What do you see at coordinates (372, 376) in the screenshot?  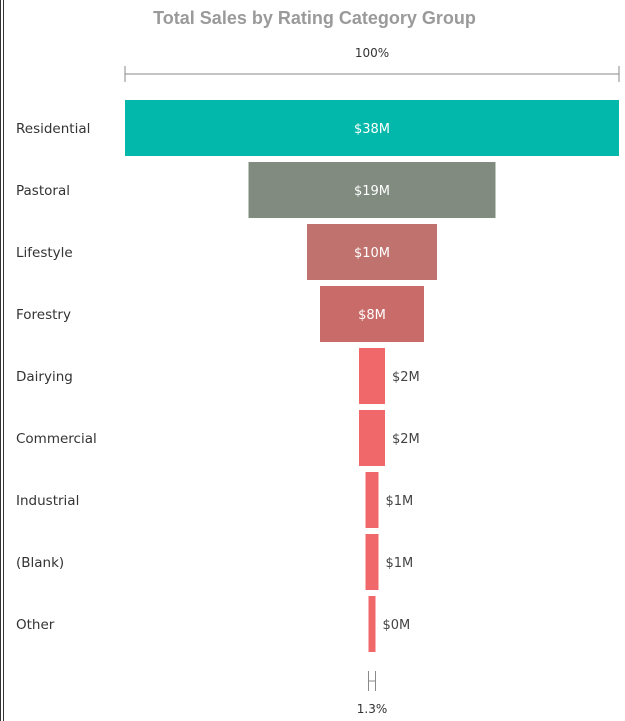 I see `funnel-bar-dairying` at bounding box center [372, 376].